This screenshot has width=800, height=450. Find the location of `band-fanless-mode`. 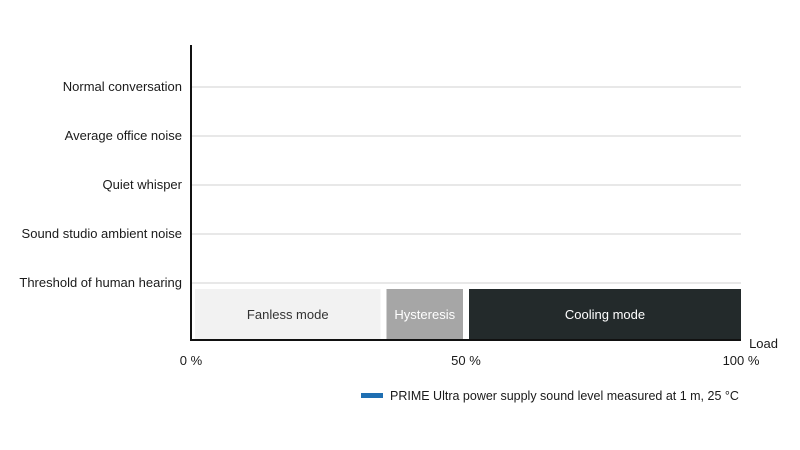

band-fanless-mode is located at coordinates (288, 314).